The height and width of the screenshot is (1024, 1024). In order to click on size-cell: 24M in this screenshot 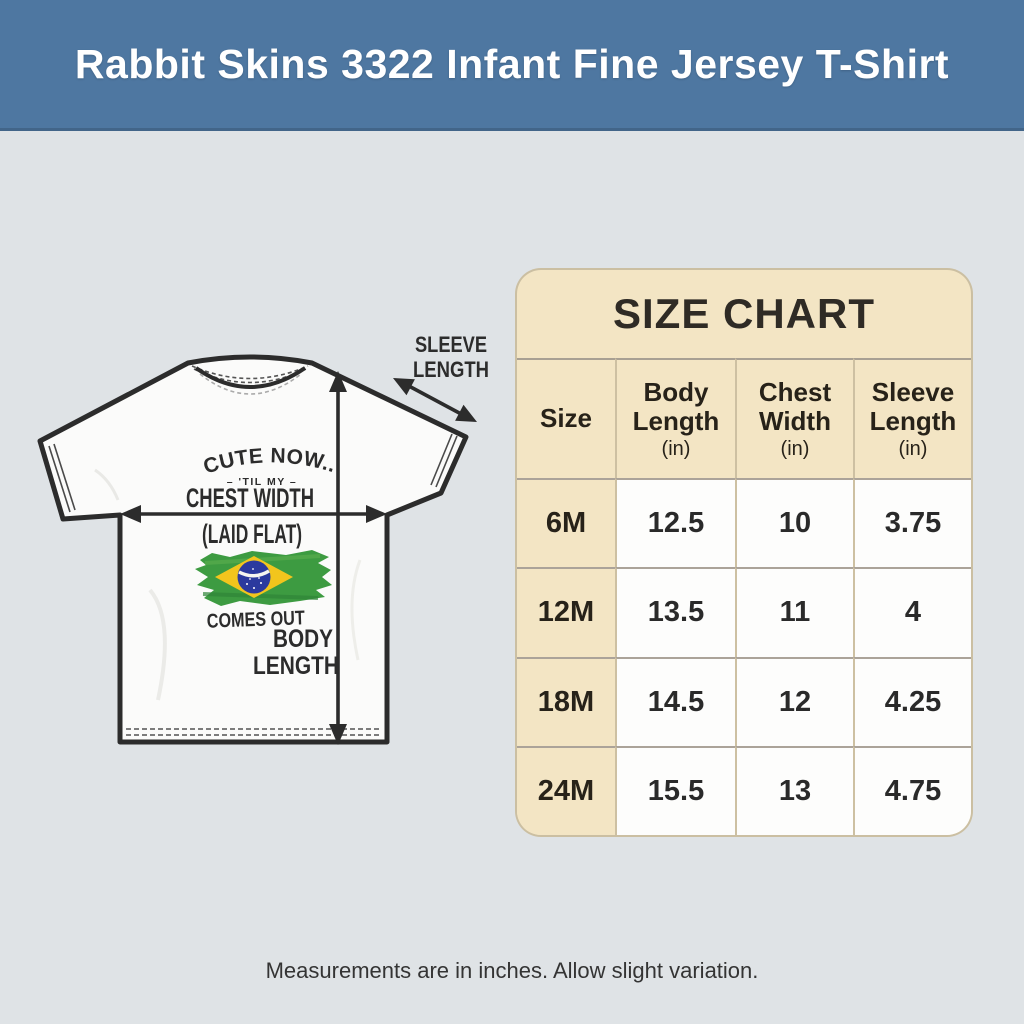, I will do `click(566, 790)`.